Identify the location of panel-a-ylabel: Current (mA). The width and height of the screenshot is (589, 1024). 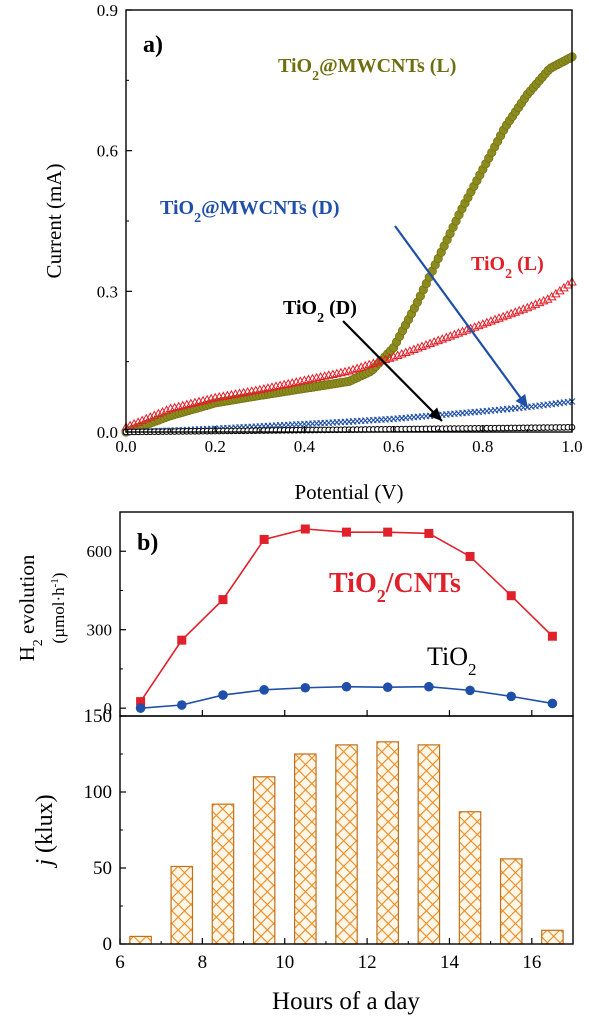
(54, 221).